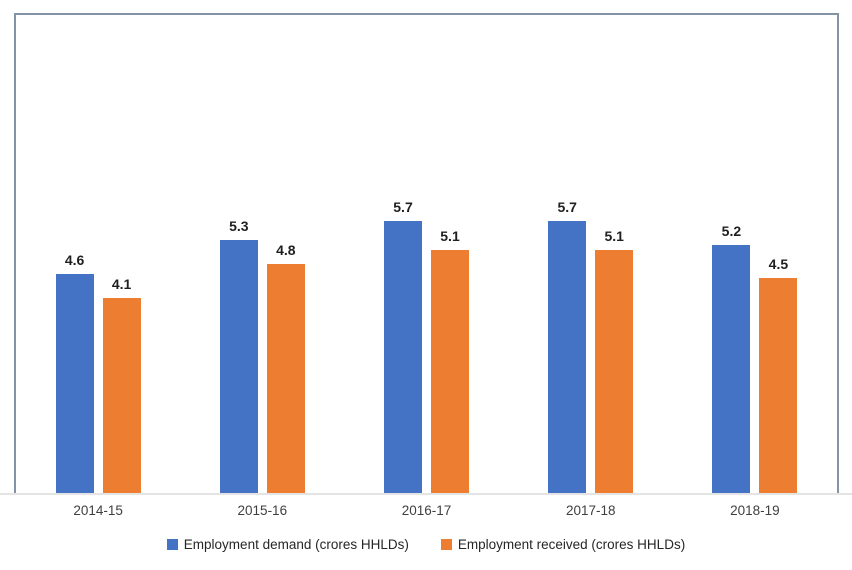 Image resolution: width=852 pixels, height=570 pixels. What do you see at coordinates (571, 544) in the screenshot?
I see `legend-label-received: Employment received (crores HHLDs)` at bounding box center [571, 544].